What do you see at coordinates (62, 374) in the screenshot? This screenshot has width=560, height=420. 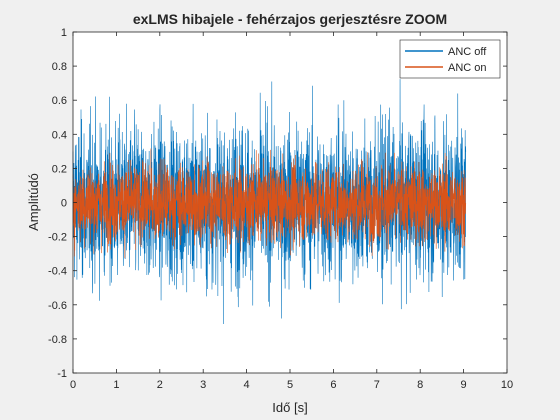 I see `y-tick-label: -1` at bounding box center [62, 374].